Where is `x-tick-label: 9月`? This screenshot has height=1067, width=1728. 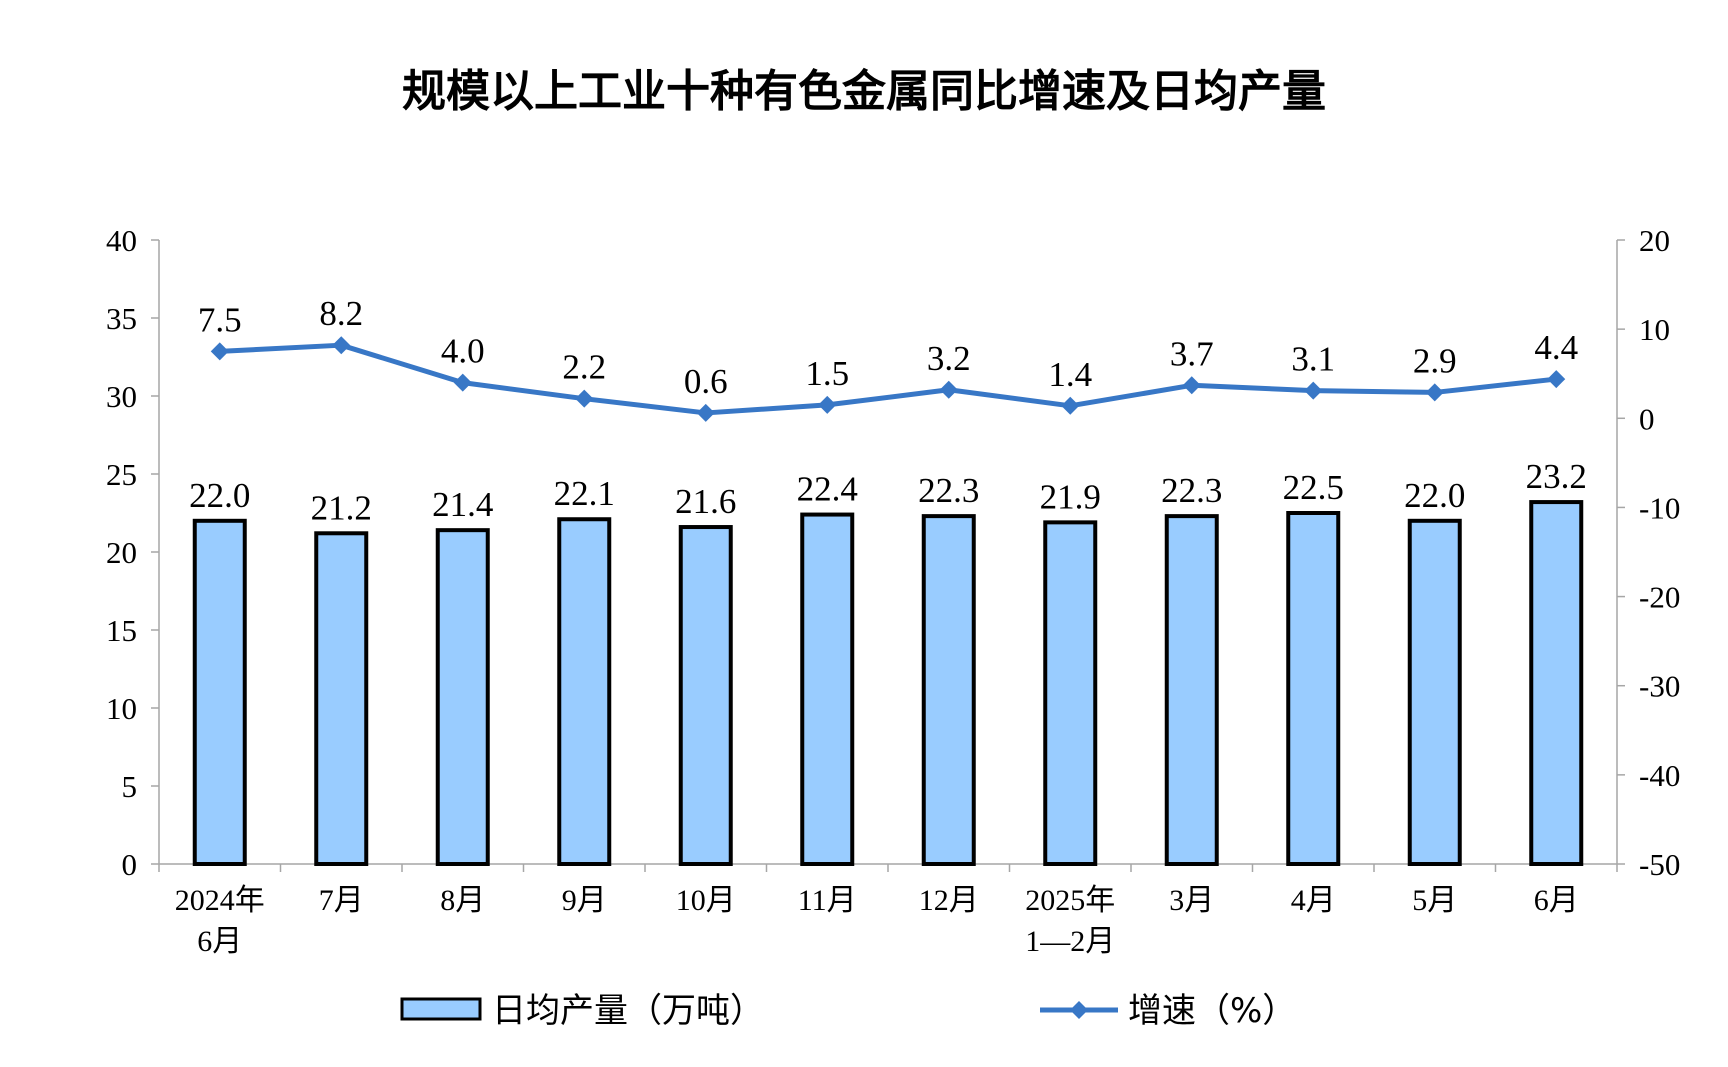 x-tick-label: 9月 is located at coordinates (584, 900).